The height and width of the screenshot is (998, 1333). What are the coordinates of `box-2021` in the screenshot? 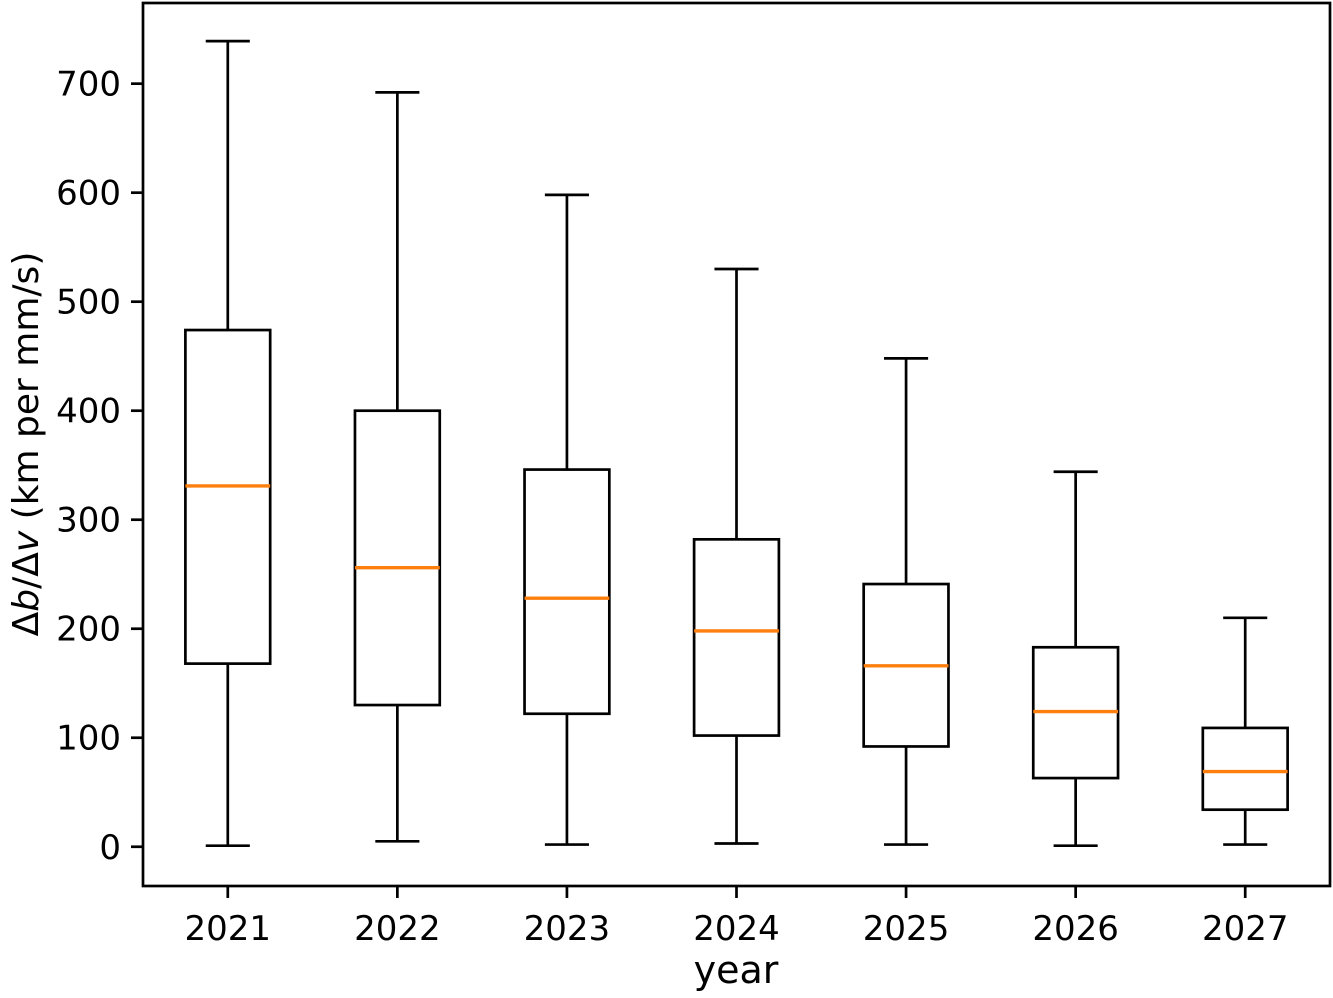 It's located at (228, 443).